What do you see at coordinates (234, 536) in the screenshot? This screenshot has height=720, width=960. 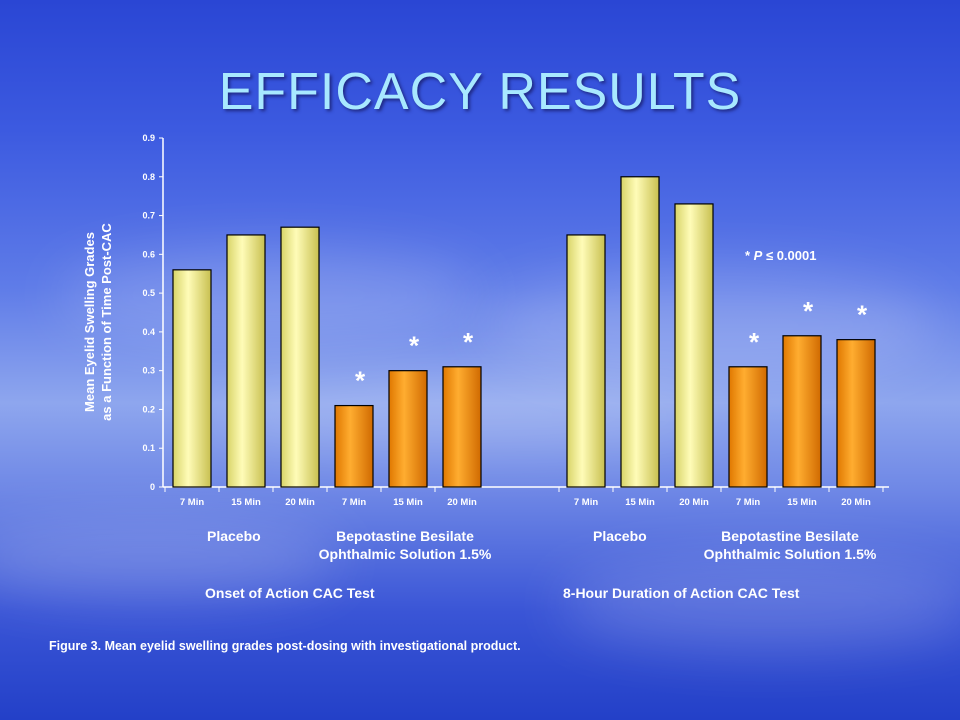 I see `onset-placebo-label: Placebo` at bounding box center [234, 536].